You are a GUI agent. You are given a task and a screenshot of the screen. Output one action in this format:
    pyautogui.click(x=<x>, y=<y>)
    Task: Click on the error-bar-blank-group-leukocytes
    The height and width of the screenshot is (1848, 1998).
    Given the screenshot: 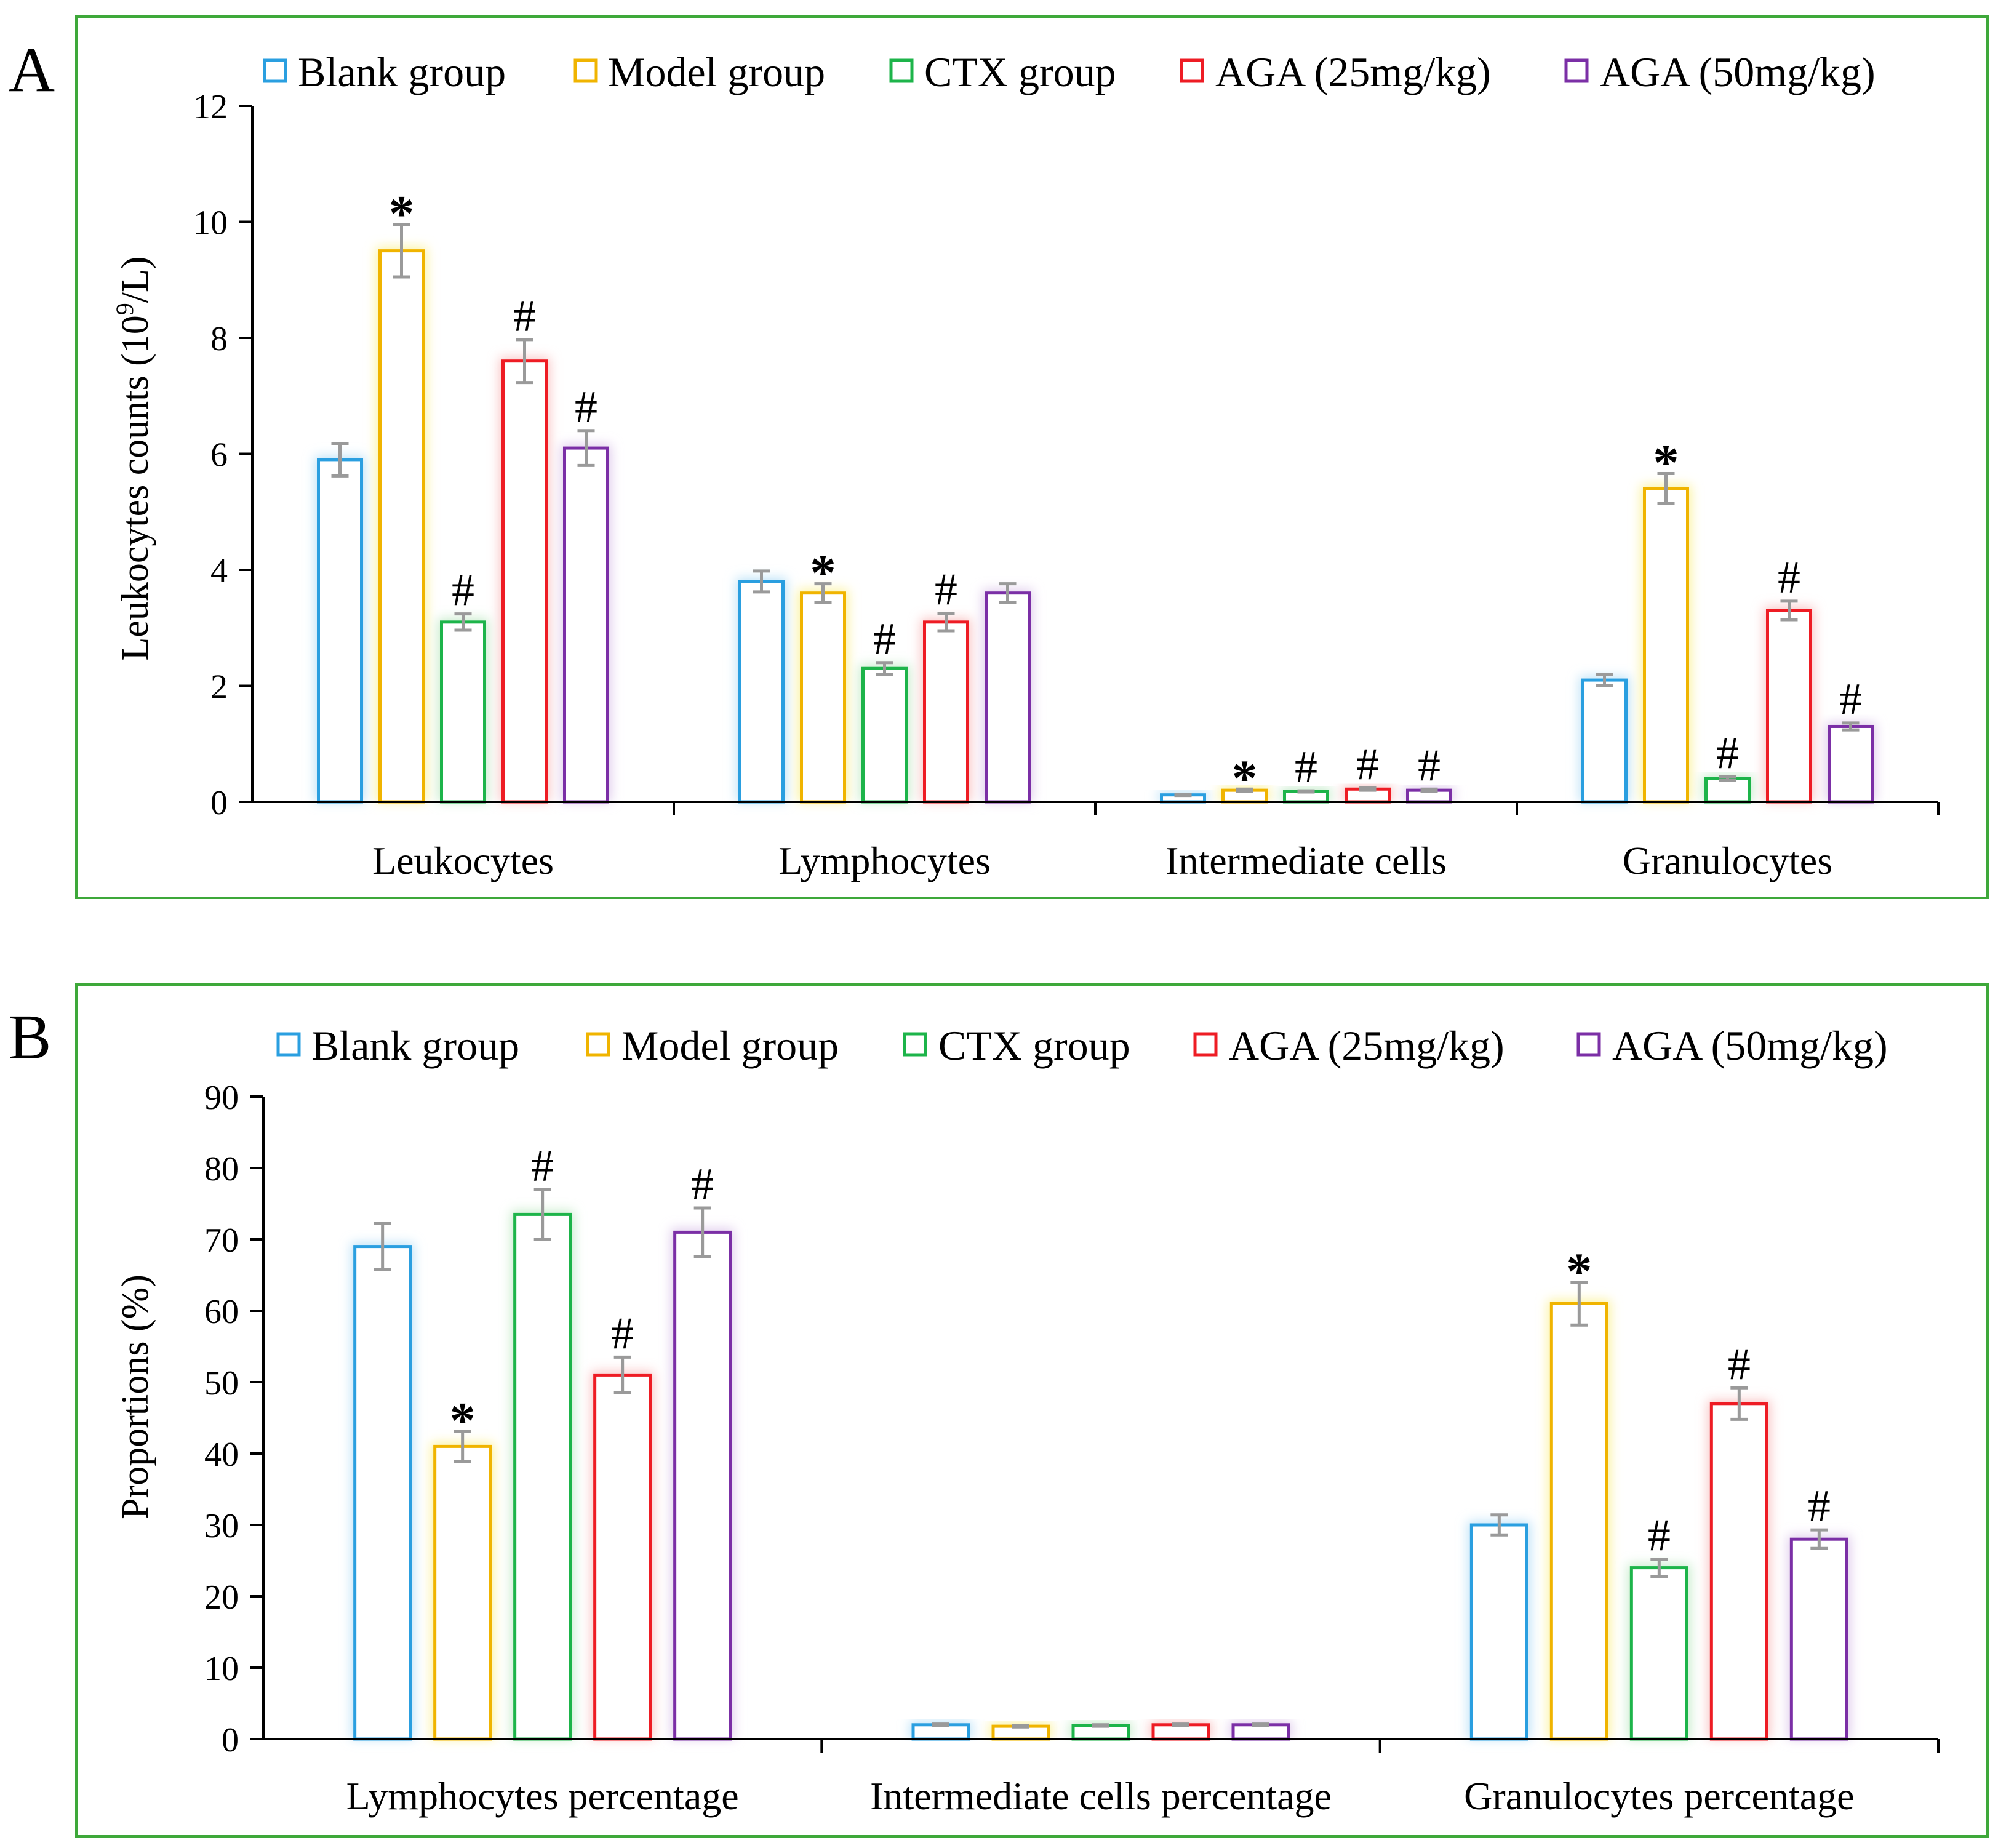 What is the action you would take?
    pyautogui.click(x=340, y=460)
    